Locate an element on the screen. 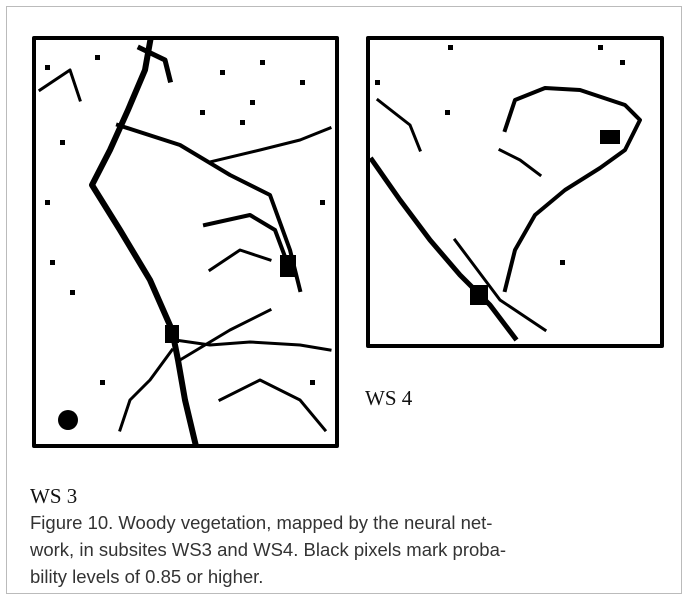 The width and height of the screenshot is (688, 602). panel-label: WS 3 is located at coordinates (54, 496).